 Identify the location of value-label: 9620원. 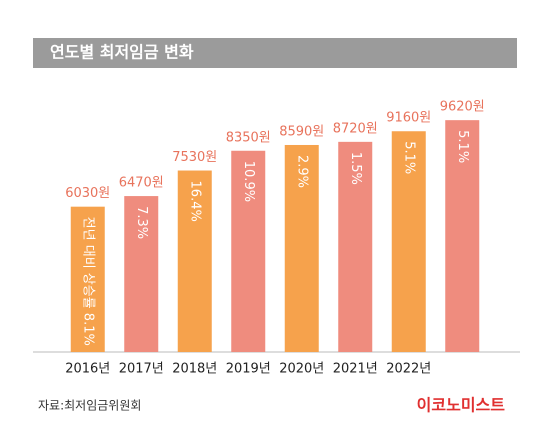
(462, 107).